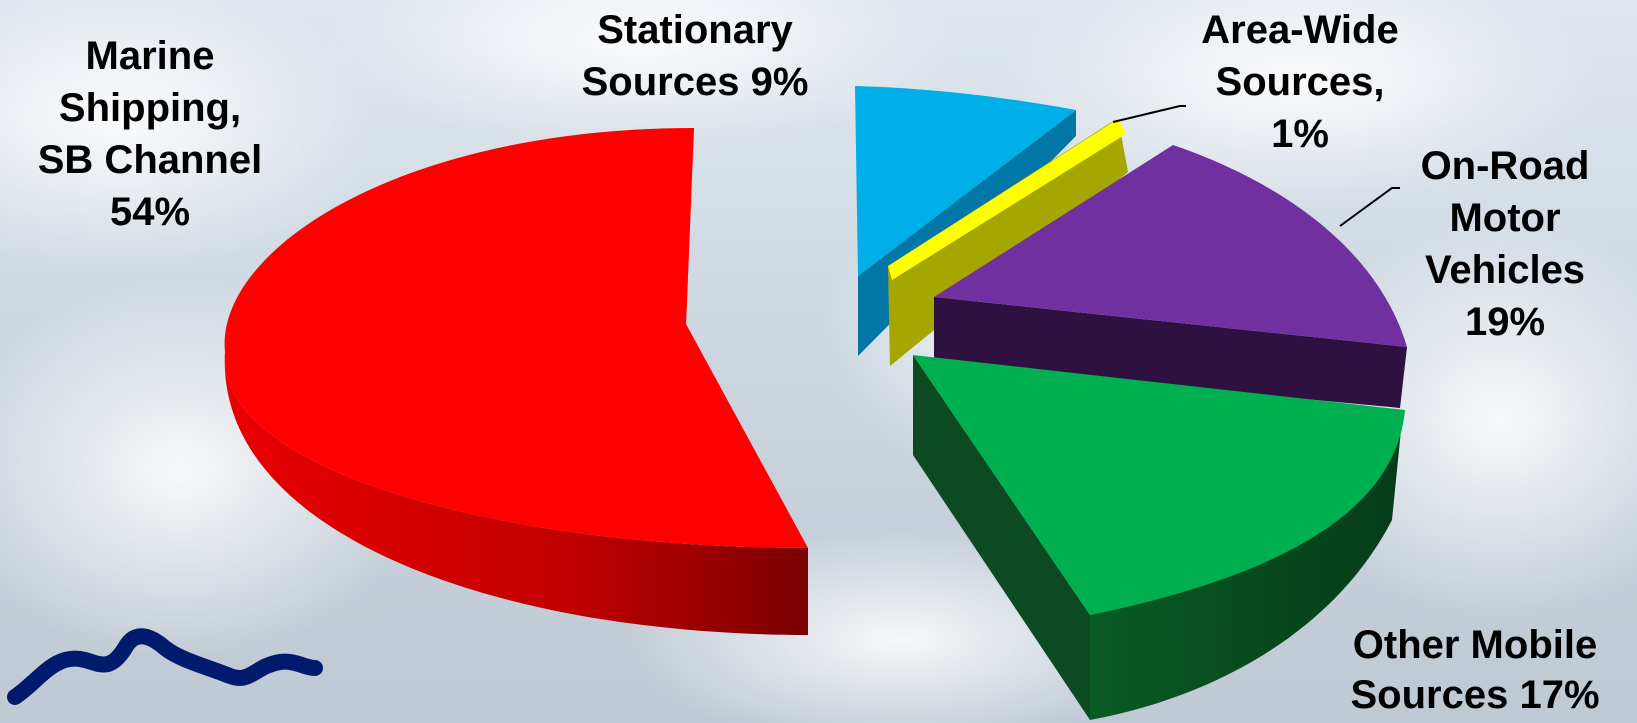 The width and height of the screenshot is (1637, 723). I want to click on label-marine: Marine Shipping, SB Channel 54%, so click(150, 134).